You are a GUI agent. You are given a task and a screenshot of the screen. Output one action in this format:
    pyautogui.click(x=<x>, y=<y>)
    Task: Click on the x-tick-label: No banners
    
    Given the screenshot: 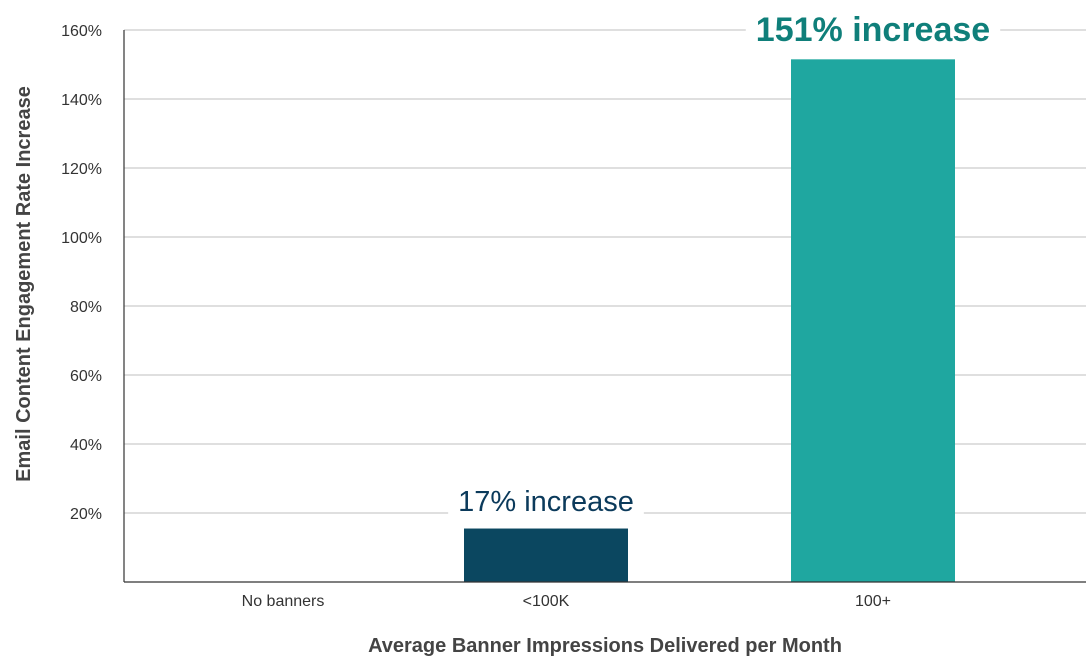 What is the action you would take?
    pyautogui.click(x=283, y=601)
    